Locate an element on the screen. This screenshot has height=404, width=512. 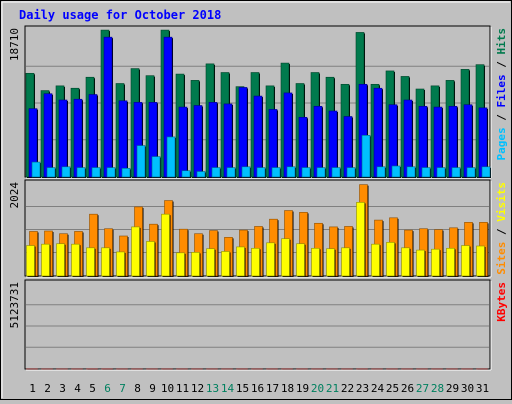
day-label: 7 is located at coordinates (122, 388).